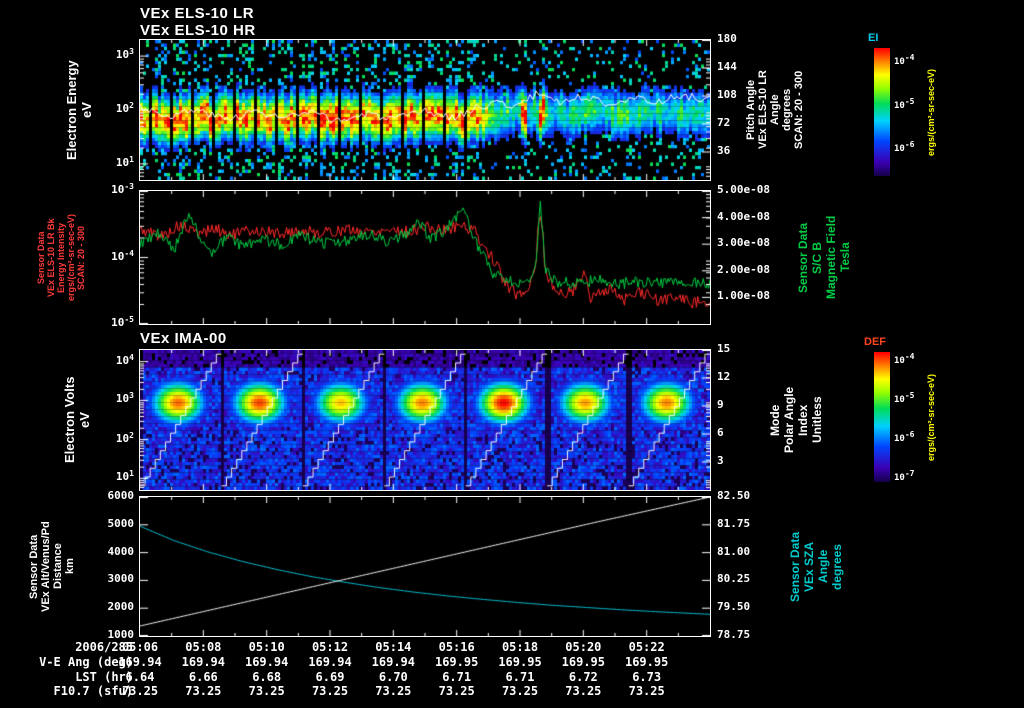 The width and height of the screenshot is (1024, 708). Describe the element at coordinates (904, 103) in the screenshot. I see `cb1-tick: 10⁻⁵` at that location.